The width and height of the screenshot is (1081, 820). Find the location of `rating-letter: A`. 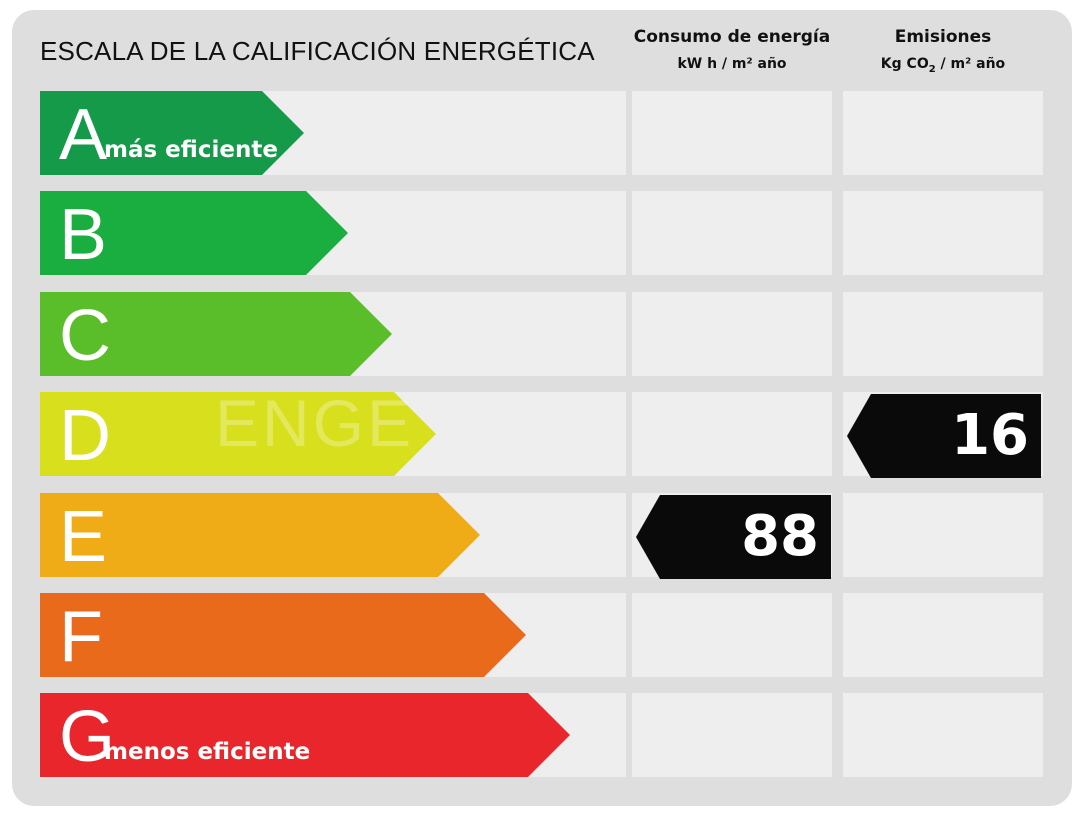

rating-letter: A is located at coordinates (83, 135).